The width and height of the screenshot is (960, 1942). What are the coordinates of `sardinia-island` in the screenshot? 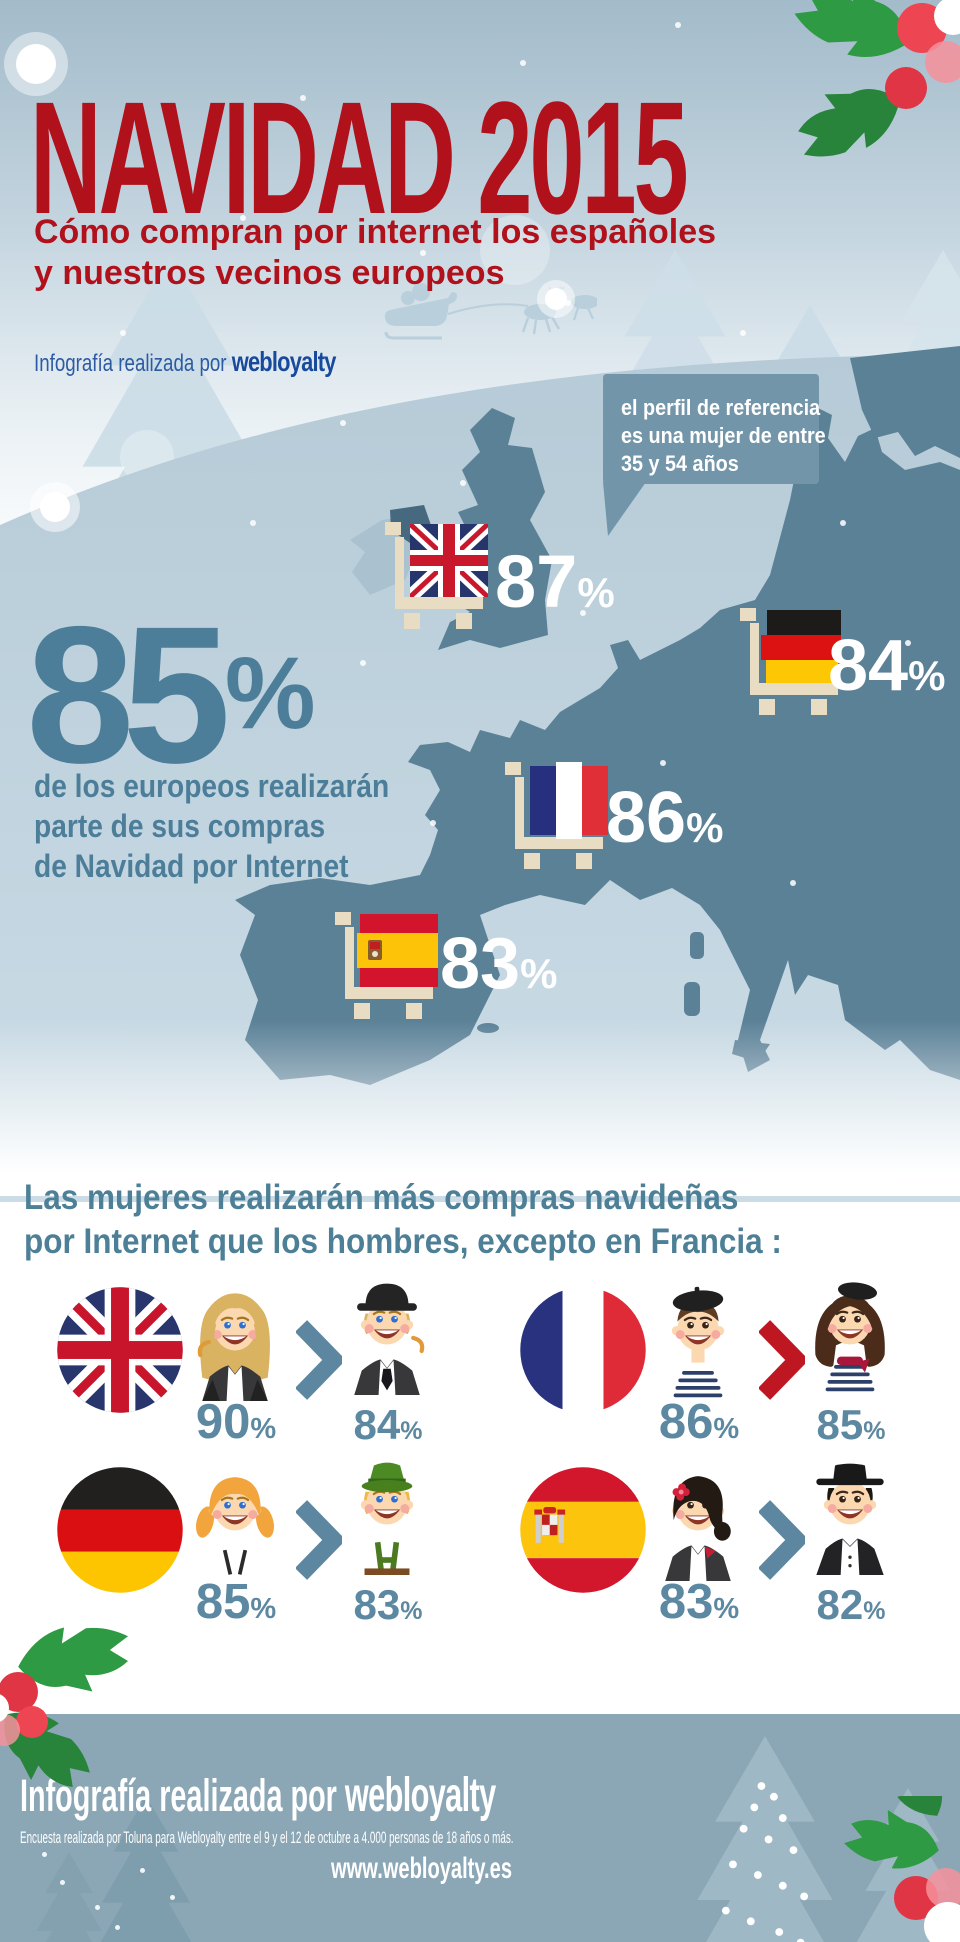 It's located at (692, 999).